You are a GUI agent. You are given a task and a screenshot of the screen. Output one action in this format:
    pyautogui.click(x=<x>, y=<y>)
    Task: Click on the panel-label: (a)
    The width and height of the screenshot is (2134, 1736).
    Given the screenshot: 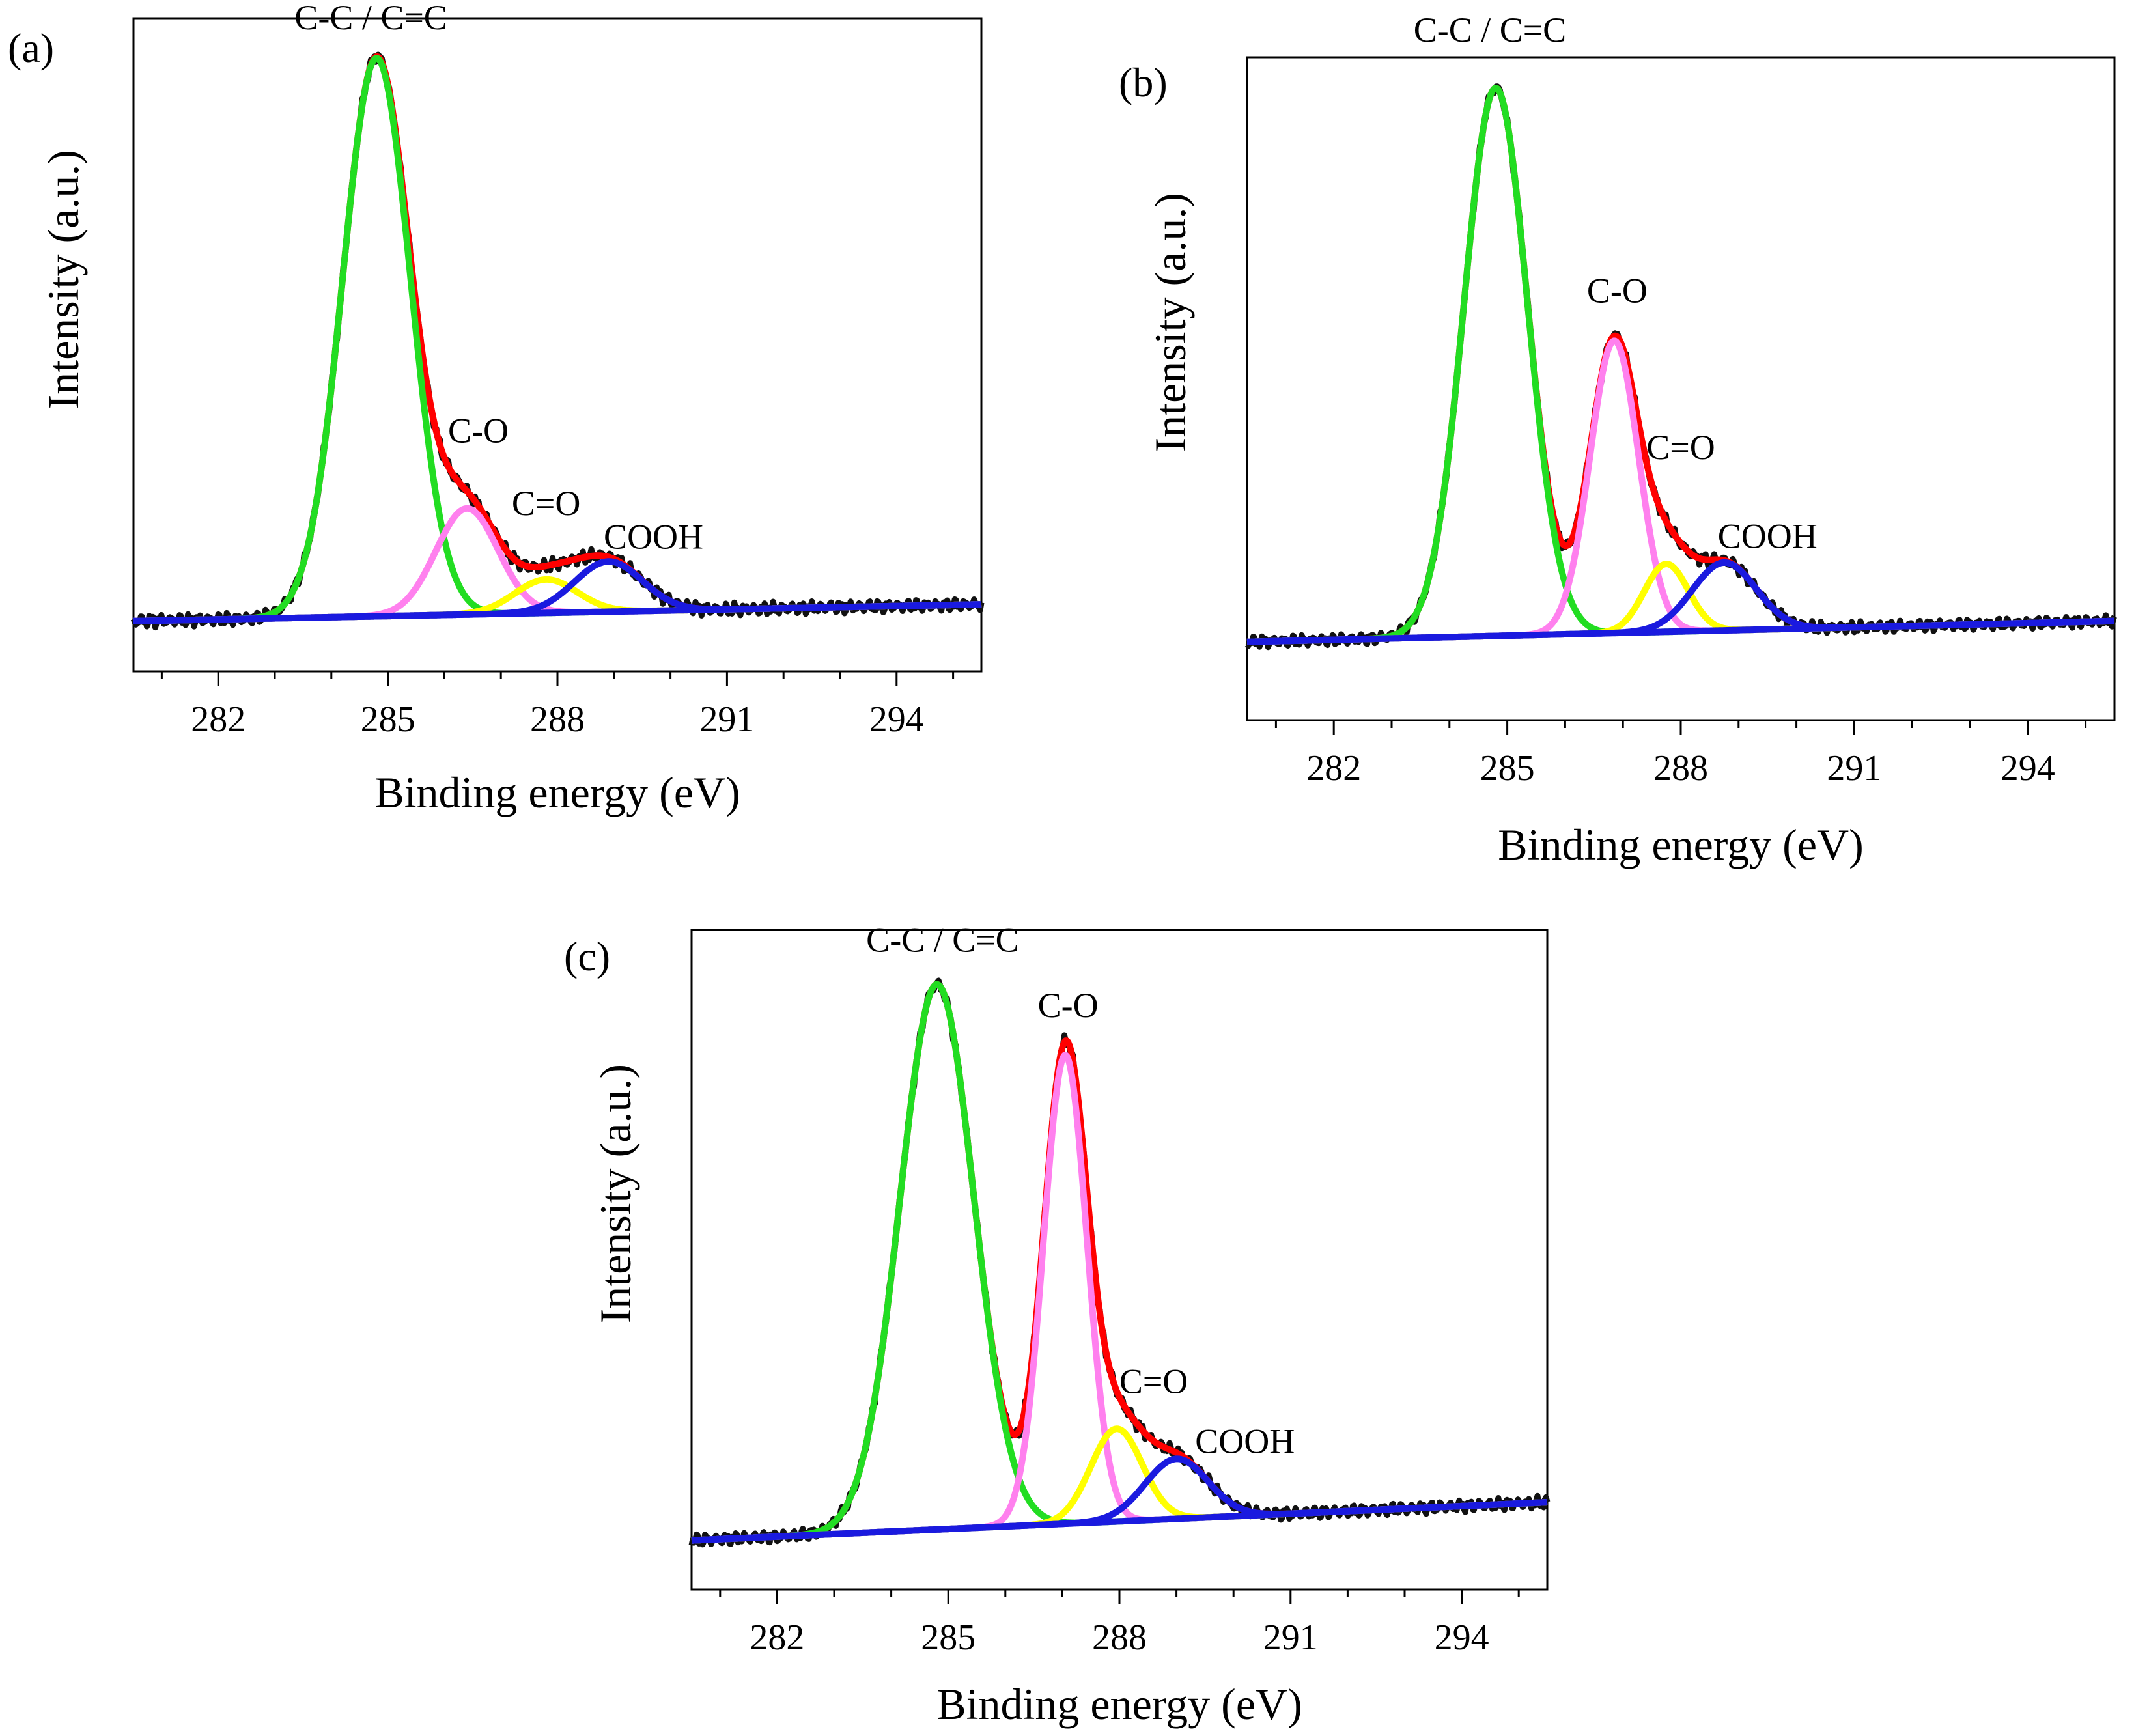 What is the action you would take?
    pyautogui.click(x=31, y=48)
    